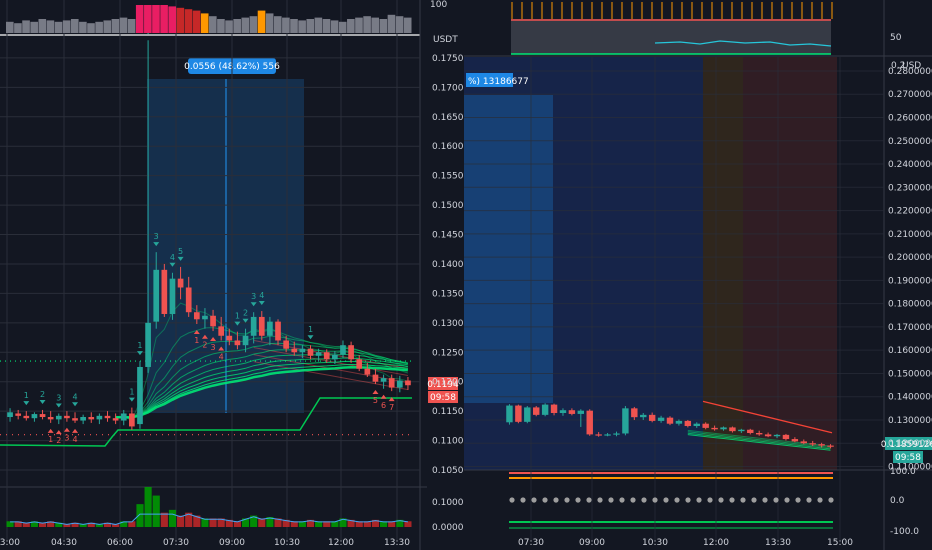 The width and height of the screenshot is (932, 550). I want to click on right-measure-label: %) 13186677, so click(498, 82).